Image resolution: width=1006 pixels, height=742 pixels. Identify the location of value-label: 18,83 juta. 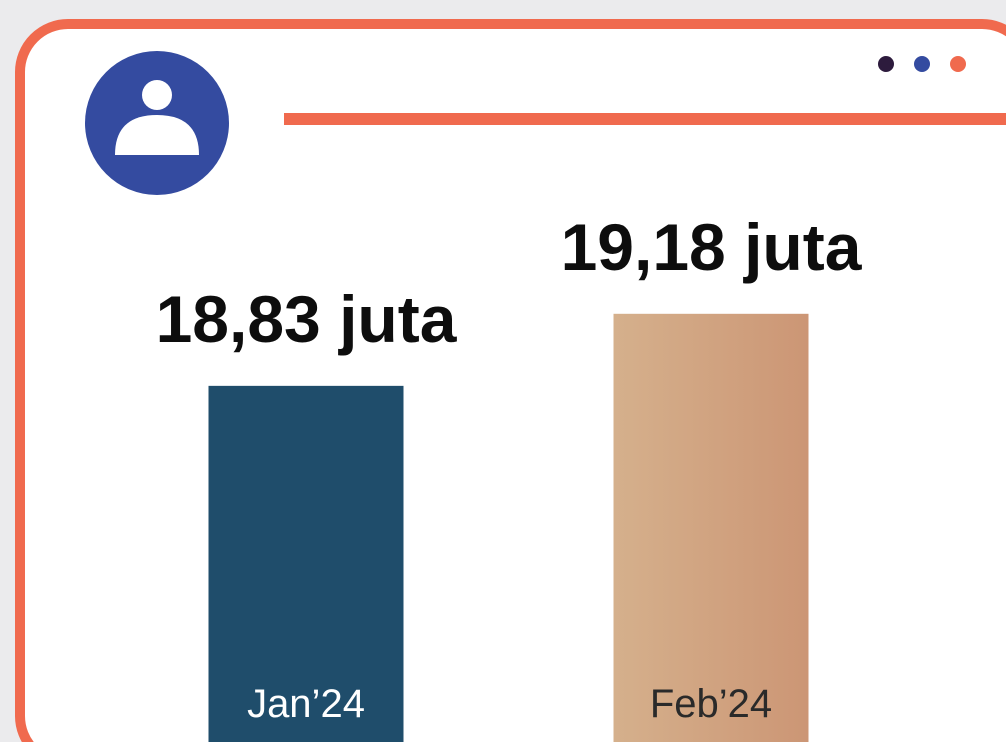
(307, 319).